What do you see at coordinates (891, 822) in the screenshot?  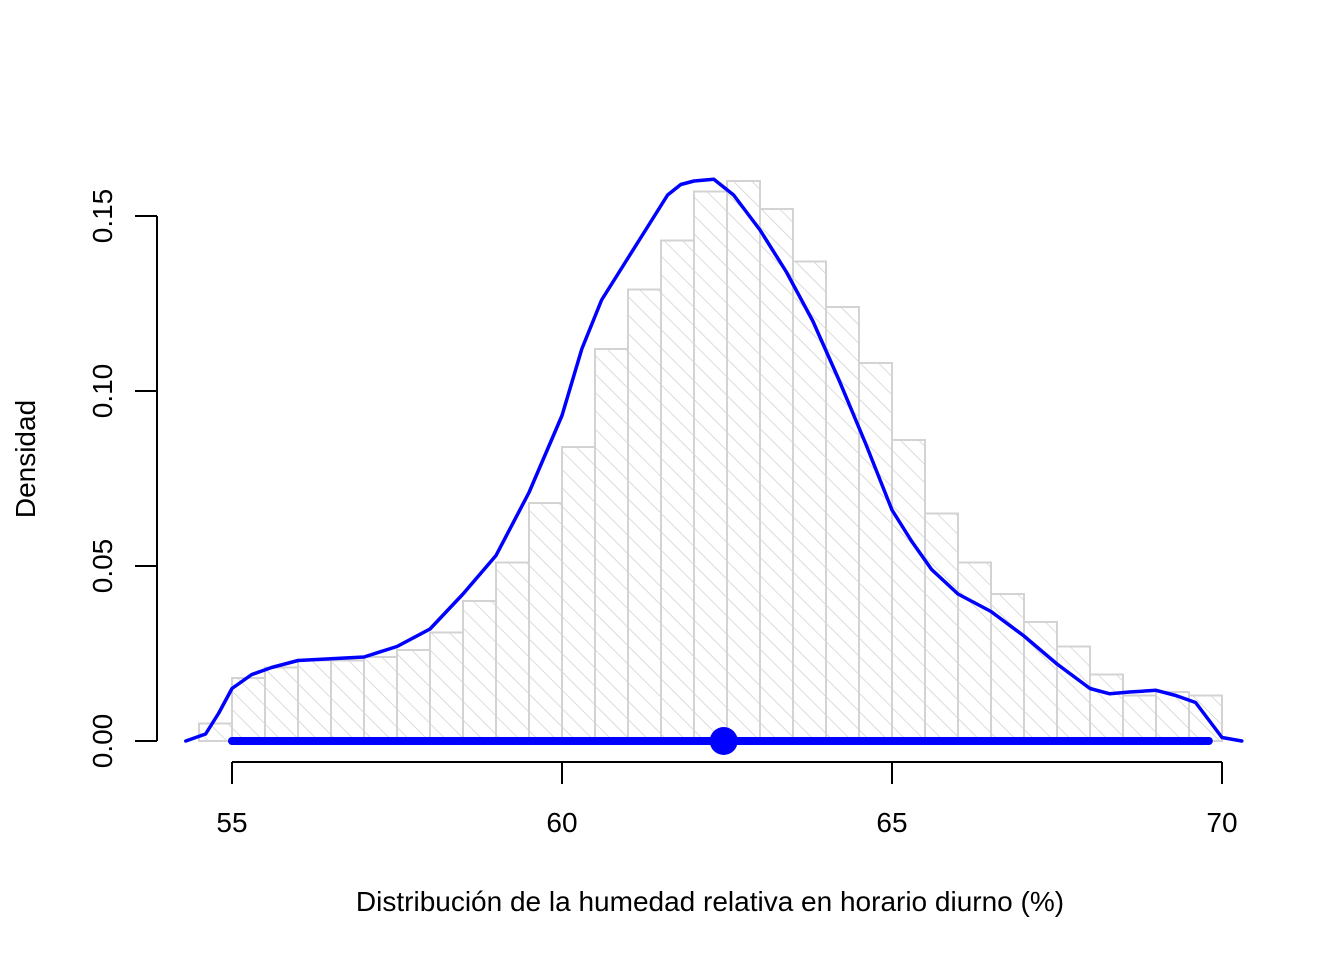 I see `x-tick-label: 65` at bounding box center [891, 822].